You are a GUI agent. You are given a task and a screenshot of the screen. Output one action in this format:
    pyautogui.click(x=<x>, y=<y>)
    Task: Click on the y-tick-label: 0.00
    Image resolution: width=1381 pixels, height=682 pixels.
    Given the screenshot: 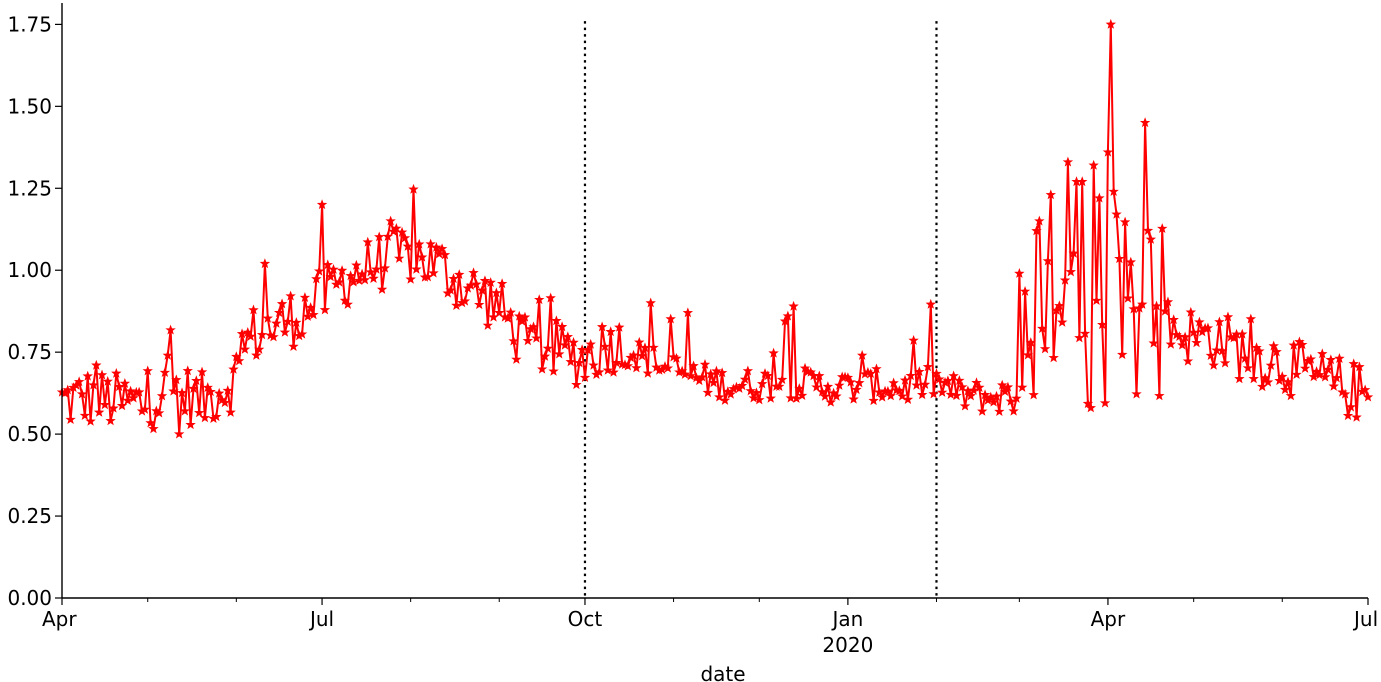 What is the action you would take?
    pyautogui.click(x=29, y=598)
    